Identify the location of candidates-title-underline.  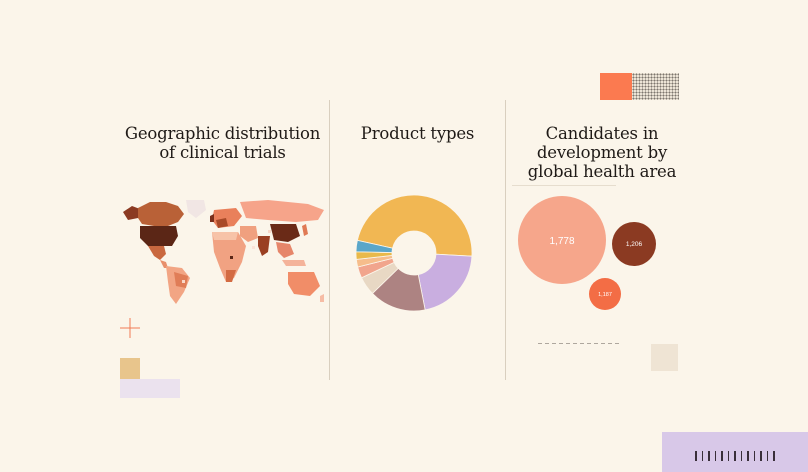
(564, 185).